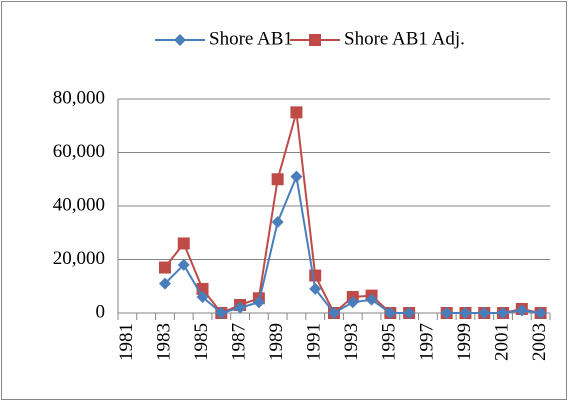 This screenshot has width=569, height=402. What do you see at coordinates (501, 342) in the screenshot?
I see `x-tick-label: 2001` at bounding box center [501, 342].